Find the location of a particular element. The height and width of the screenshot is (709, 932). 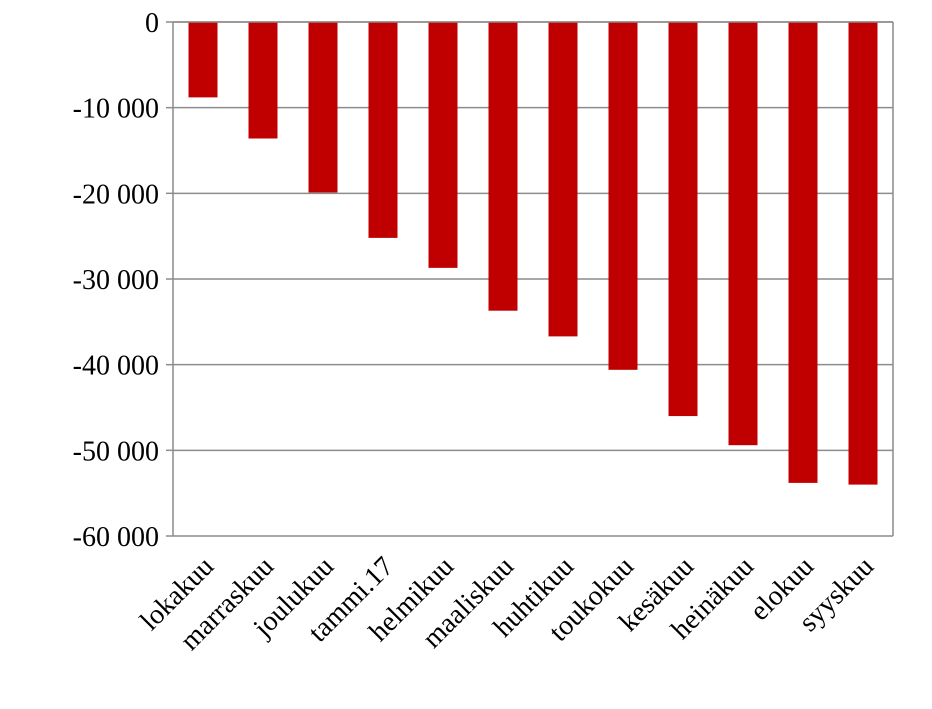

y-tick-label: -60 000 is located at coordinates (116, 537).